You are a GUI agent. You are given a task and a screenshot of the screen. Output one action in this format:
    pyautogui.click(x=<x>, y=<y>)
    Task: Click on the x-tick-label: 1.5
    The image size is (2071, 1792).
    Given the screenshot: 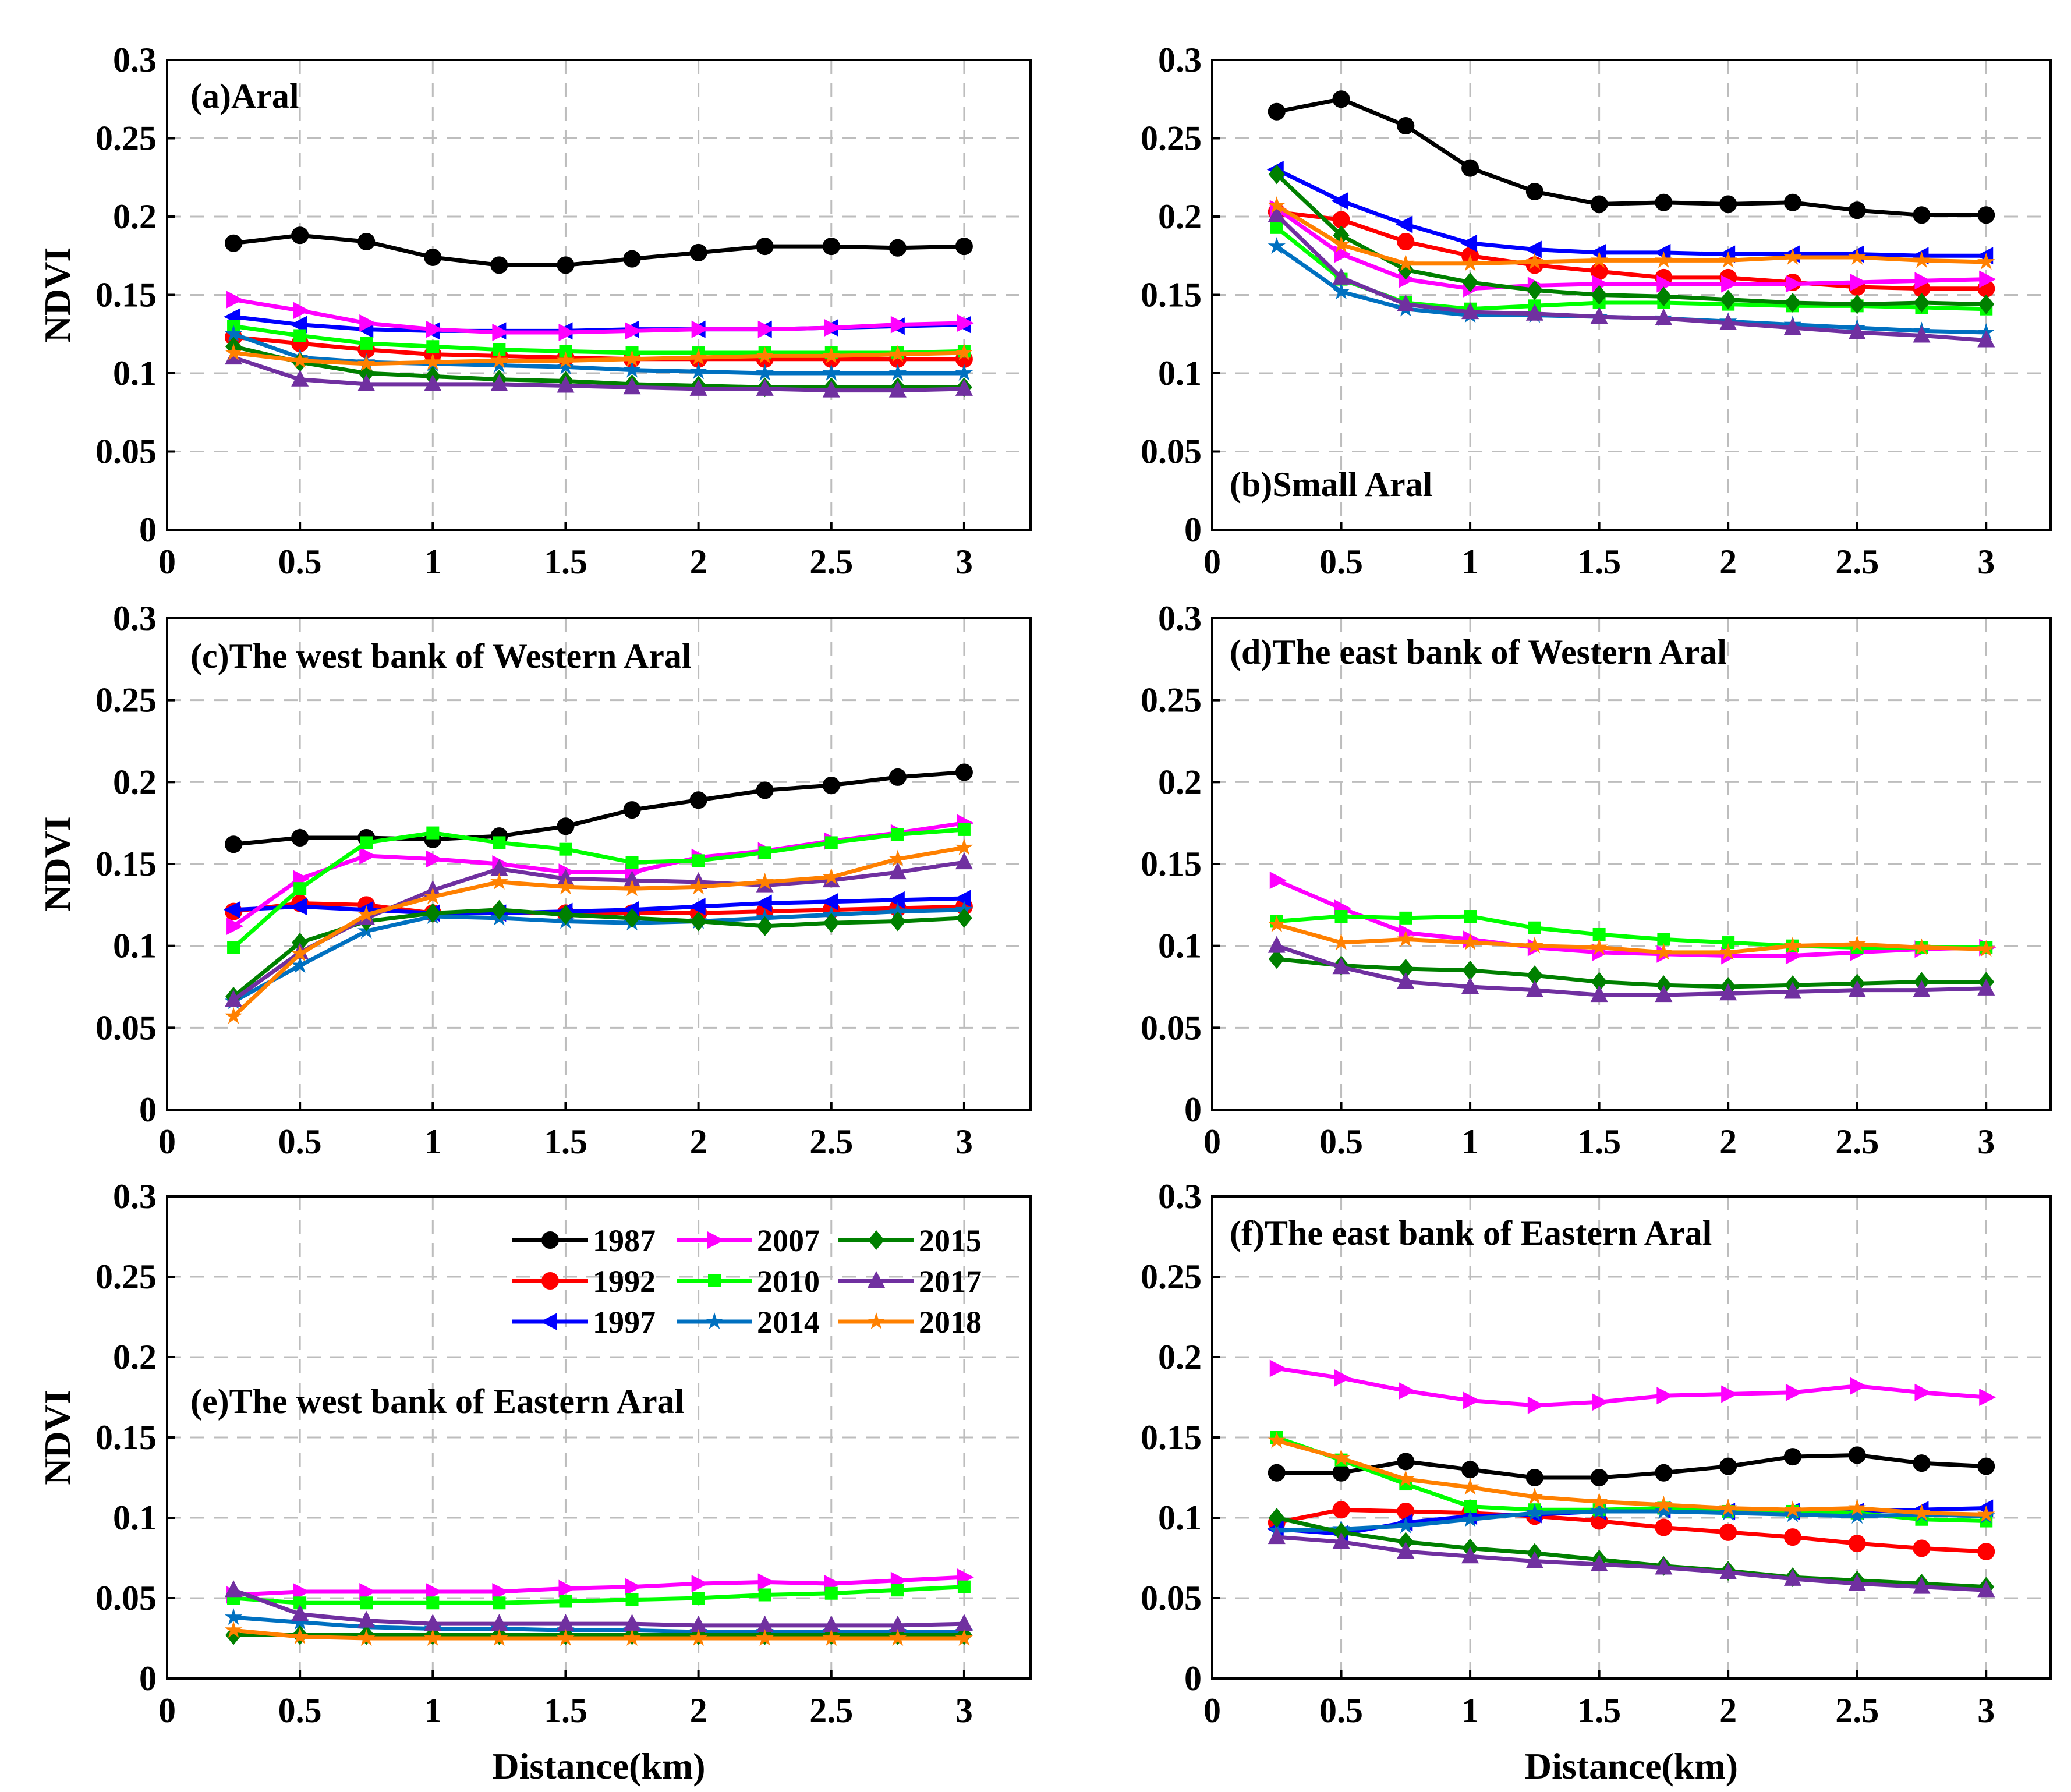 What is the action you would take?
    pyautogui.click(x=1599, y=562)
    